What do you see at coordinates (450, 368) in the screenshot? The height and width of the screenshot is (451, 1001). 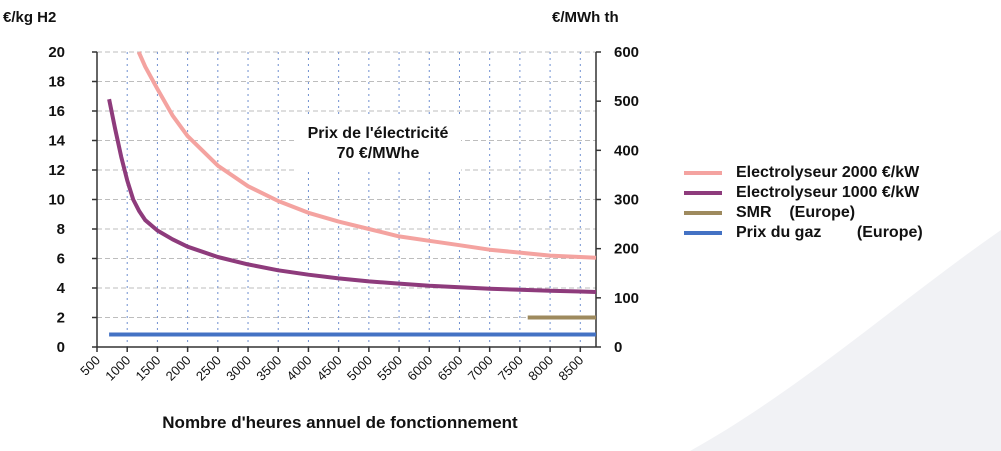 I see `x-tick-label: 6500` at bounding box center [450, 368].